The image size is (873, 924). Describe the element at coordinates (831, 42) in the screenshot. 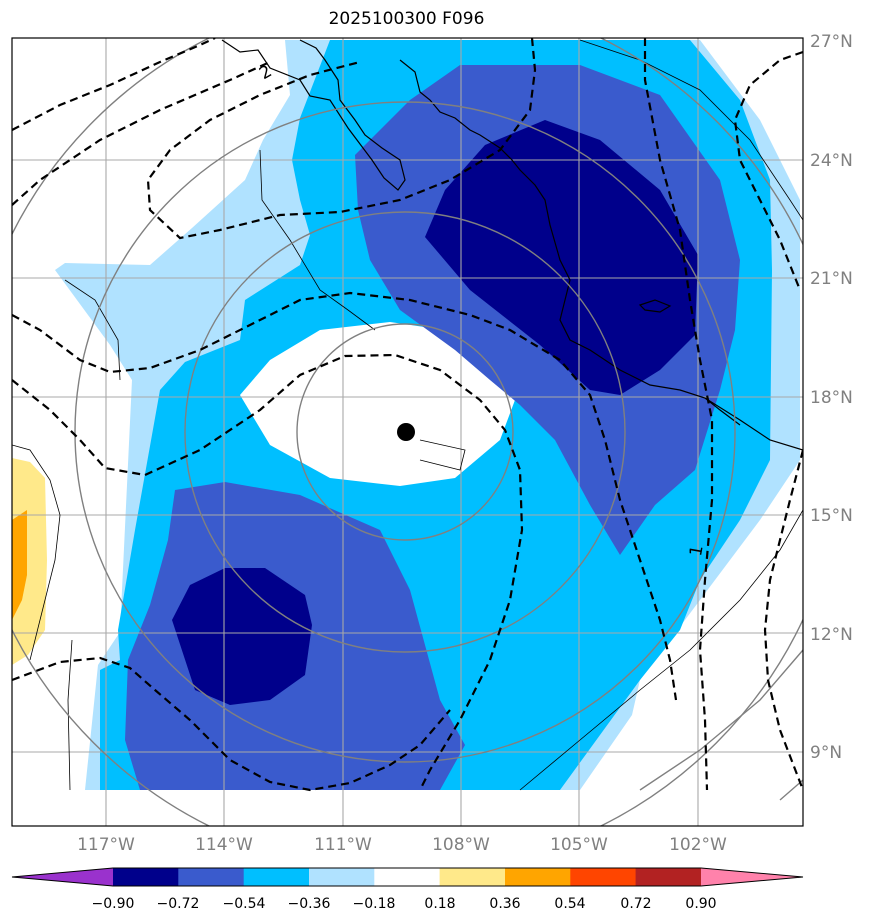

I see `lat-label-27n: 27°N` at that location.